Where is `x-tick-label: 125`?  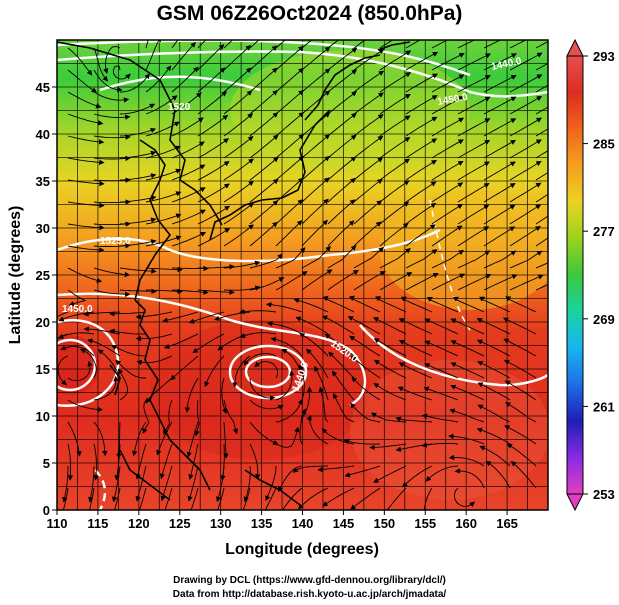
x-tick-label: 125 is located at coordinates (180, 523).